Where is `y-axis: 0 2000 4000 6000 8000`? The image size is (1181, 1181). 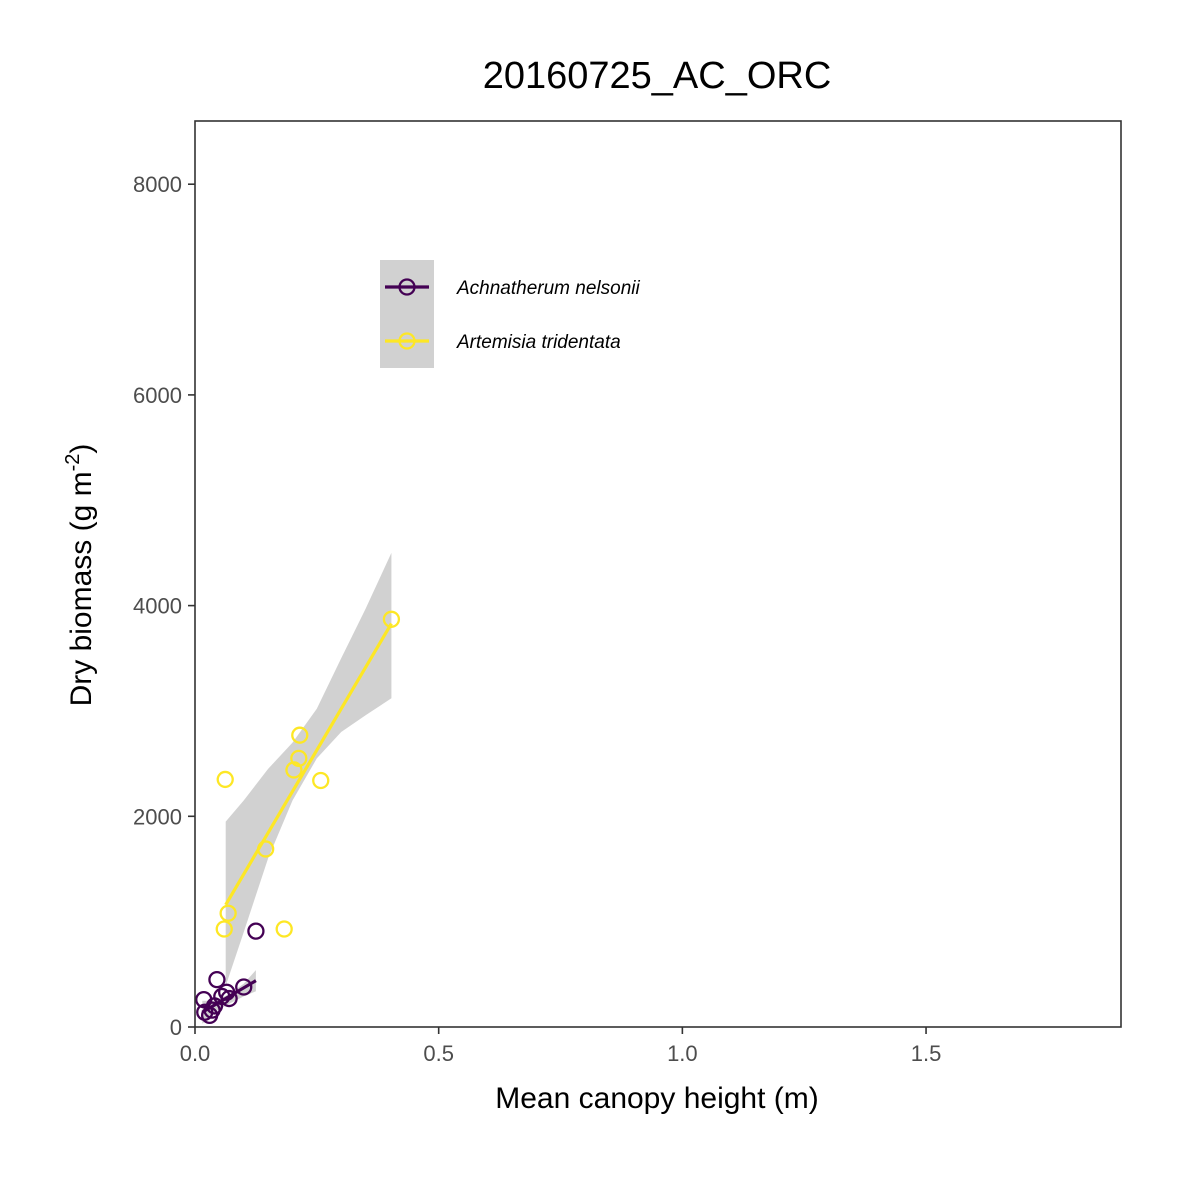 y-axis: 0 2000 4000 6000 8000 is located at coordinates (164, 606).